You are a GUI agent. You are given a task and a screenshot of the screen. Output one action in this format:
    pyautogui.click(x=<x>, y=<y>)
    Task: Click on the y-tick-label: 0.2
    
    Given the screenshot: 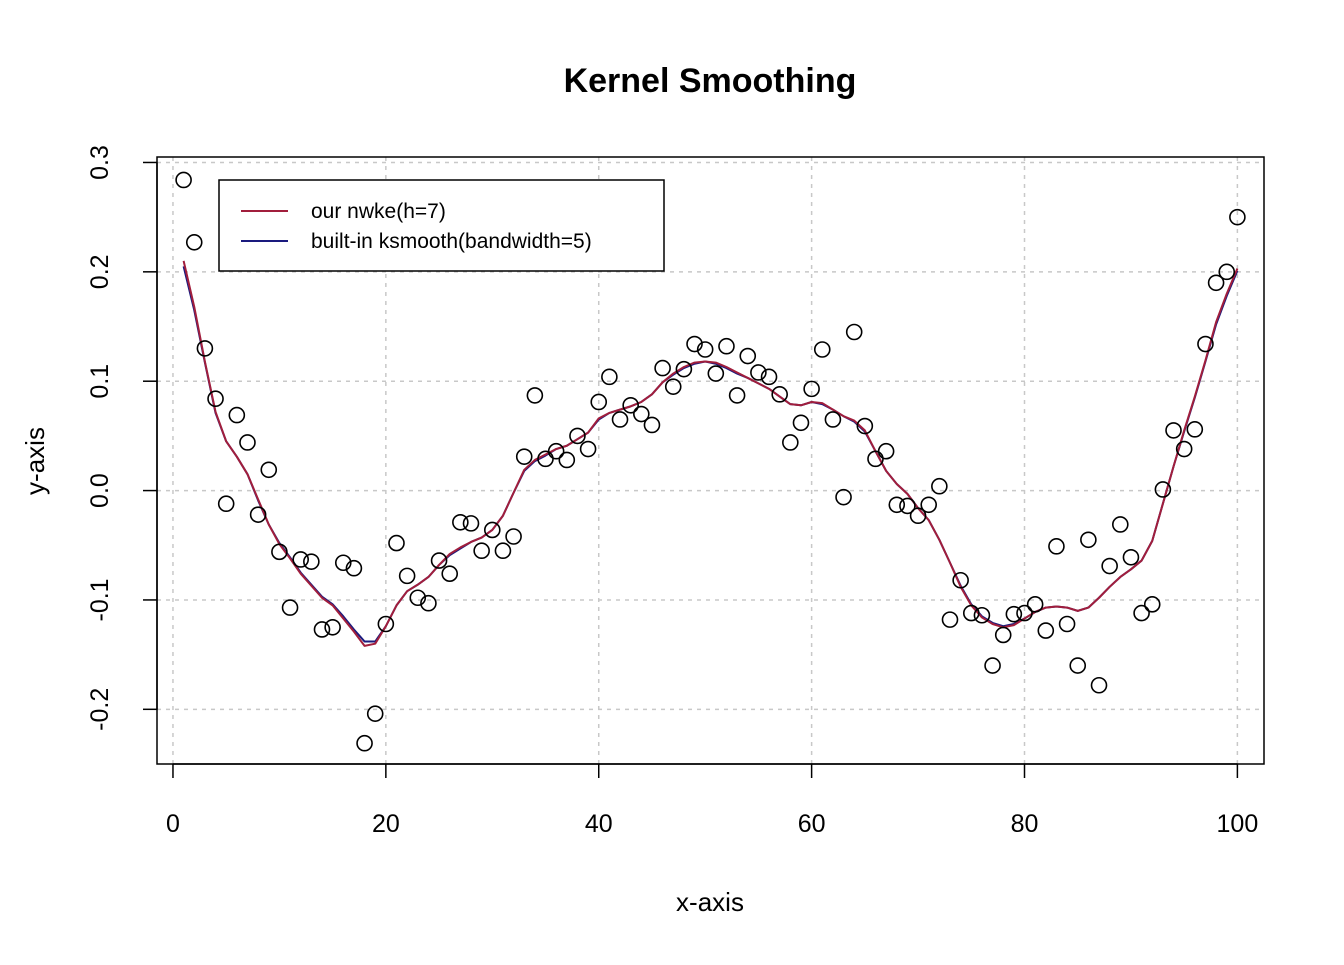 What is the action you would take?
    pyautogui.click(x=100, y=271)
    